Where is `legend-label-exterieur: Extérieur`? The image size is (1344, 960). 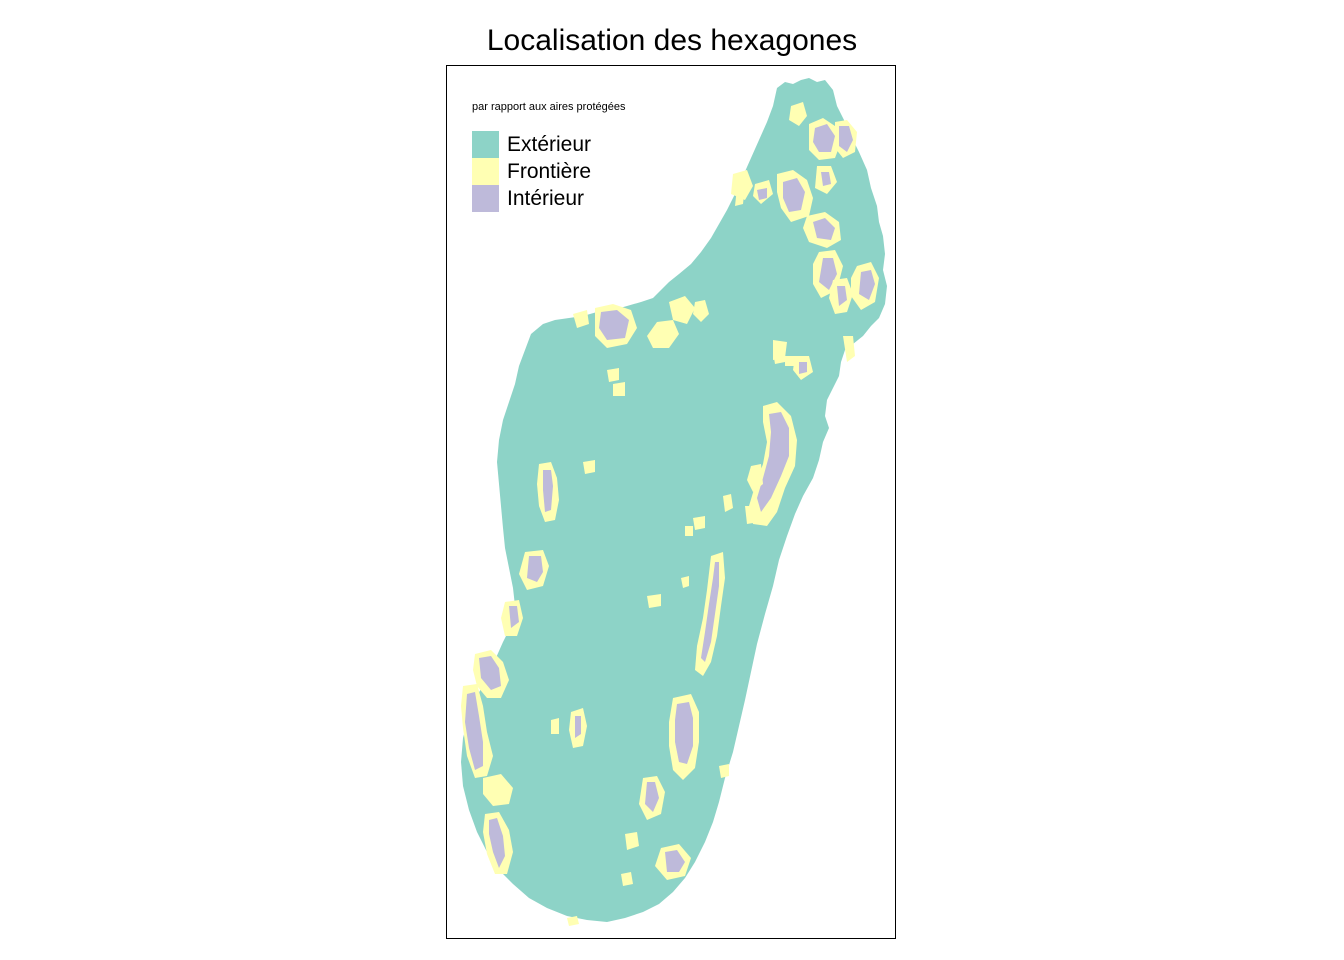
legend-label-exterieur: Extérieur is located at coordinates (549, 144).